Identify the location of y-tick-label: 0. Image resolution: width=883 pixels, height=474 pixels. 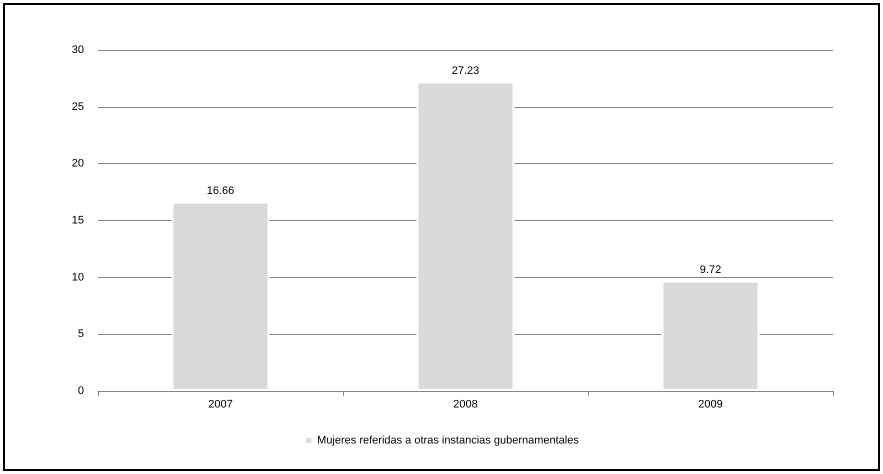
(81, 391).